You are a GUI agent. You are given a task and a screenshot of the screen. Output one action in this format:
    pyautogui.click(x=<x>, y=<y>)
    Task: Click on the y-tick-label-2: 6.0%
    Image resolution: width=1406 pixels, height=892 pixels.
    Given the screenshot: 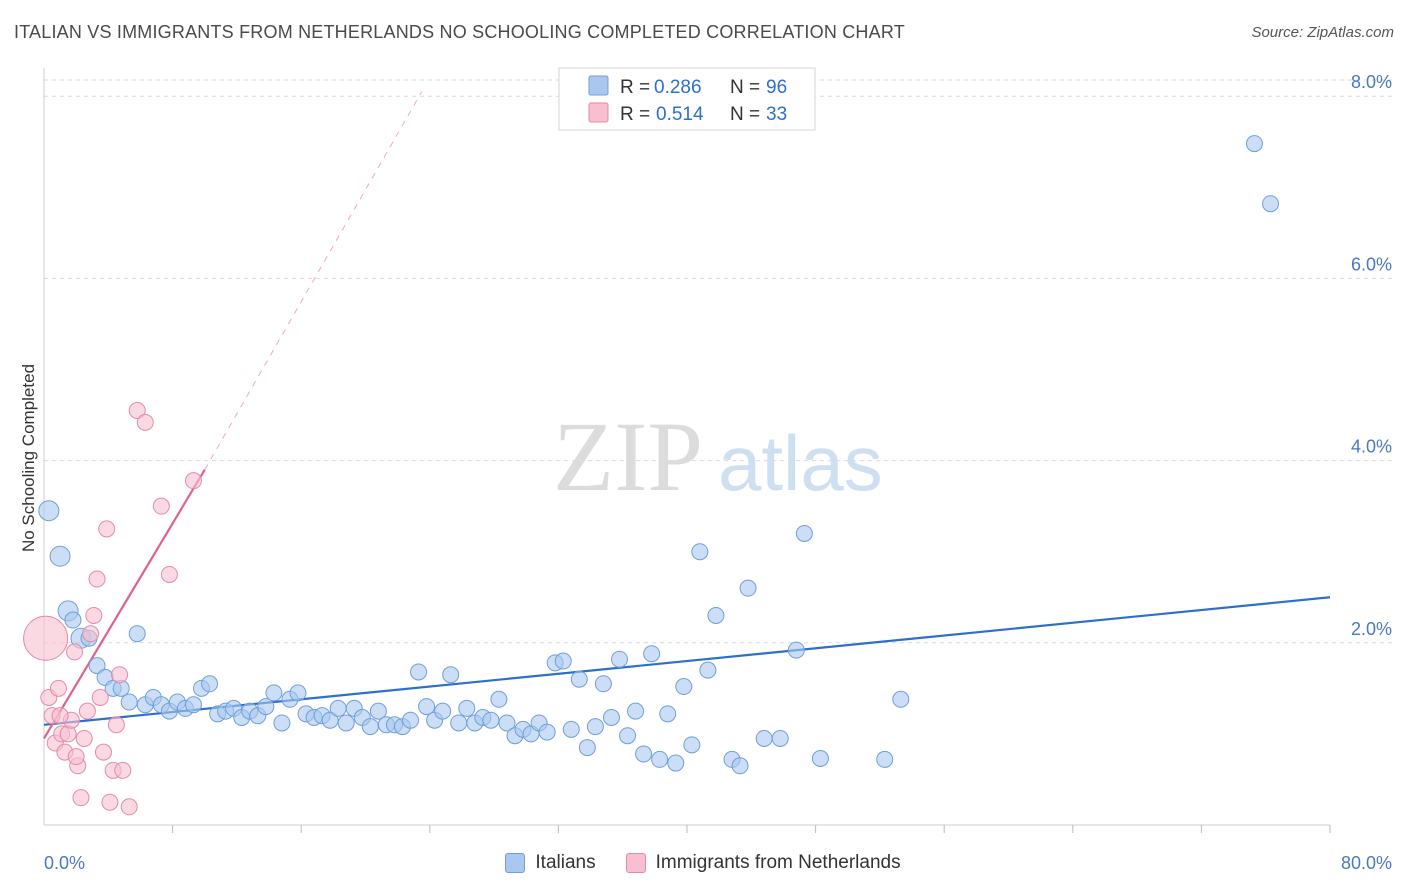 What is the action you would take?
    pyautogui.click(x=1371, y=264)
    